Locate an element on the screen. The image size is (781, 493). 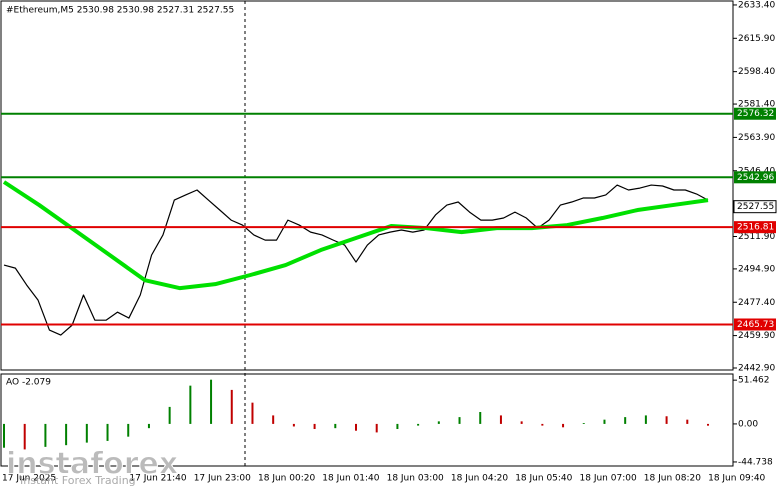
y-tick-label: 2546.40 is located at coordinates (756, 171).